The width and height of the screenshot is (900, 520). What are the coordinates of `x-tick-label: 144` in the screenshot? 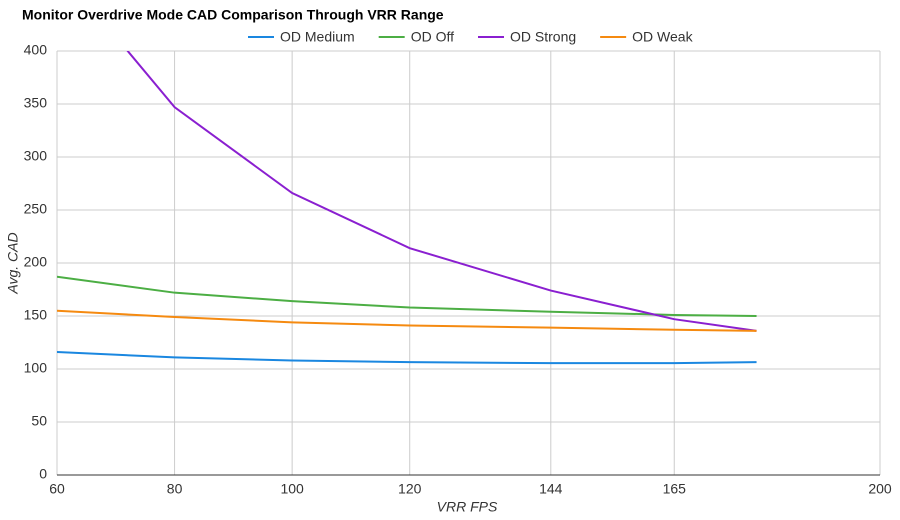 It's located at (551, 489).